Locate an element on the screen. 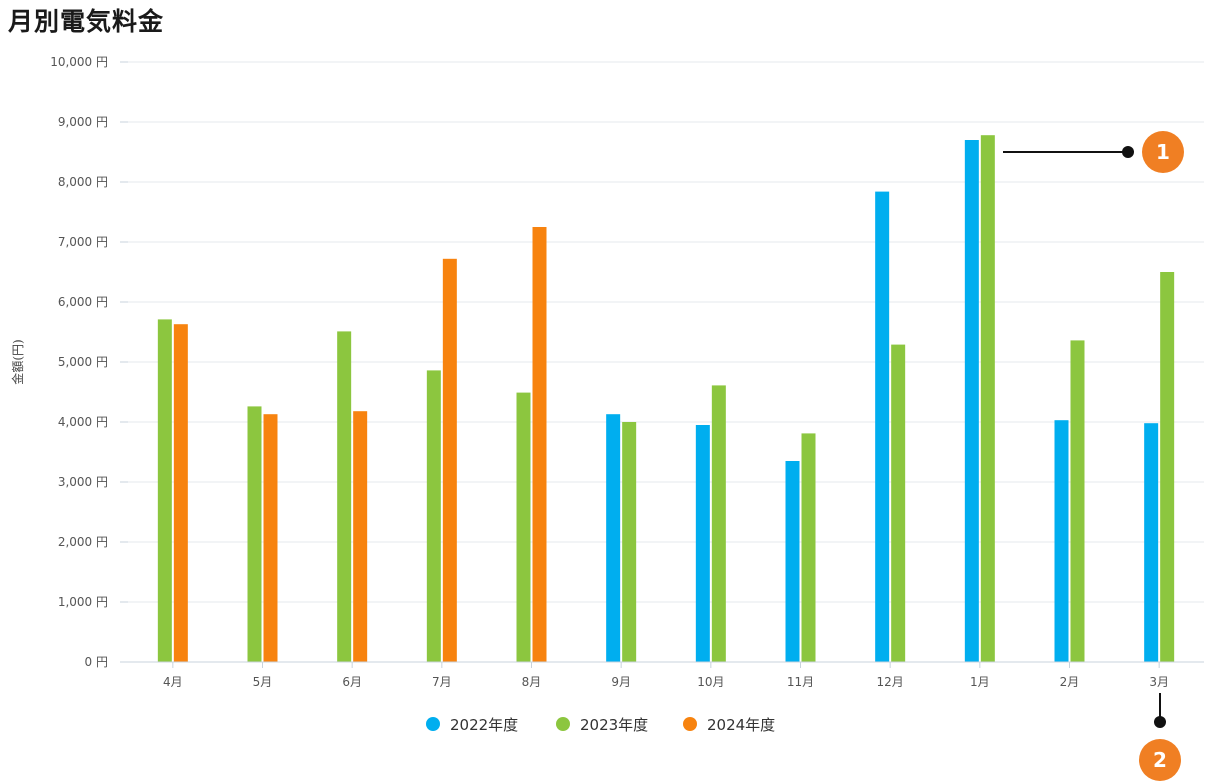  x-tick-label: 9月 is located at coordinates (621, 682).